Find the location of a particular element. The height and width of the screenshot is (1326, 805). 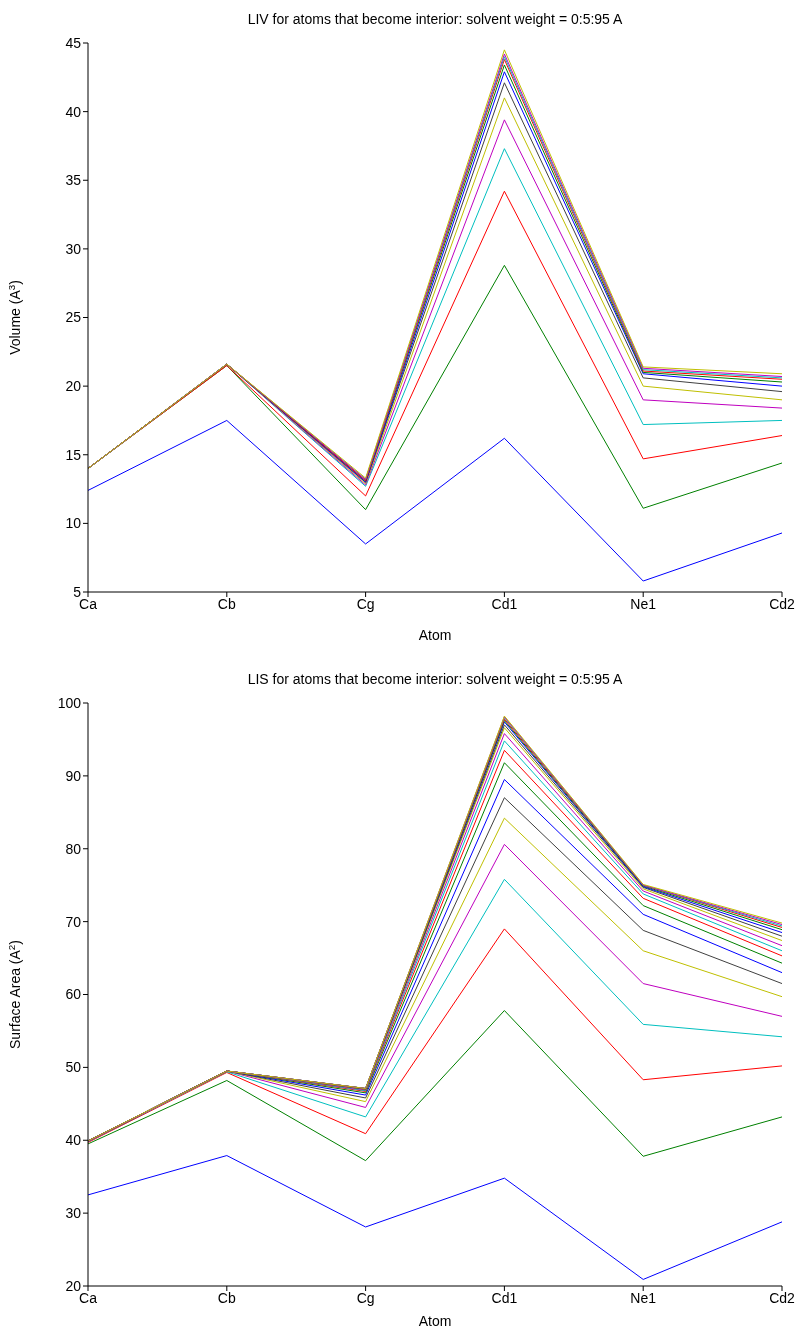

chart-title: LIS for atoms that become interior: solvent weight = 0:5:95 A is located at coordinates (435, 679).